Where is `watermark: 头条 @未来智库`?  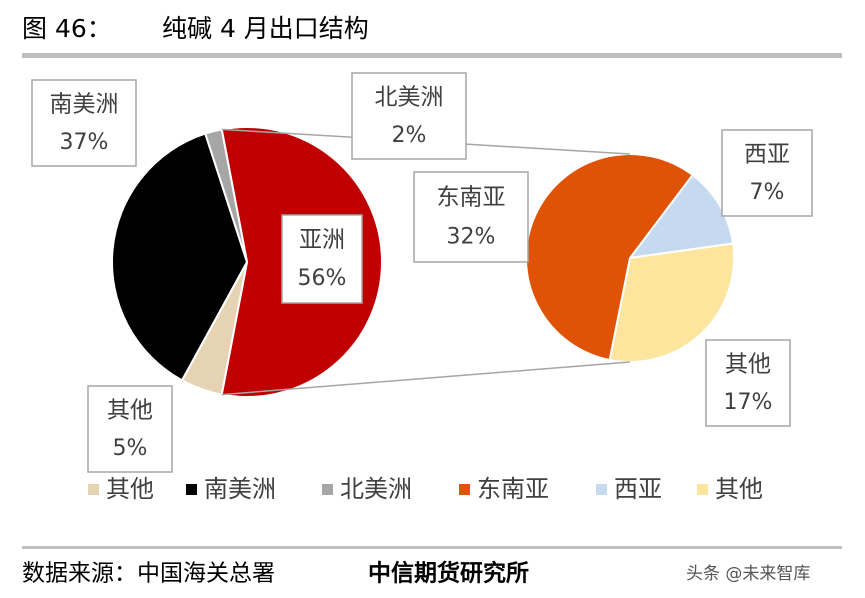
watermark: 头条 @未来智库 is located at coordinates (748, 574).